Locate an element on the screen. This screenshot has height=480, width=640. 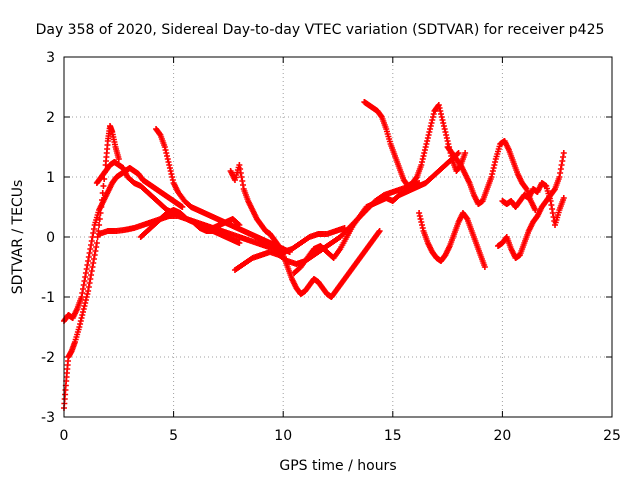
x-axis-label: GPS time / hours is located at coordinates (337, 466).